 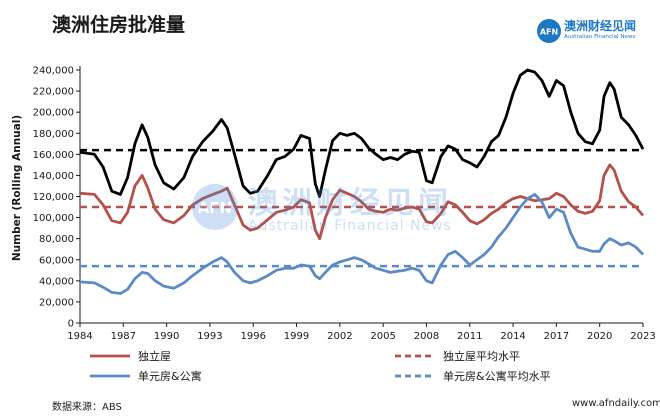 What do you see at coordinates (17, 188) in the screenshot?
I see `y-axis-label: Number (Rolling Annual)` at bounding box center [17, 188].